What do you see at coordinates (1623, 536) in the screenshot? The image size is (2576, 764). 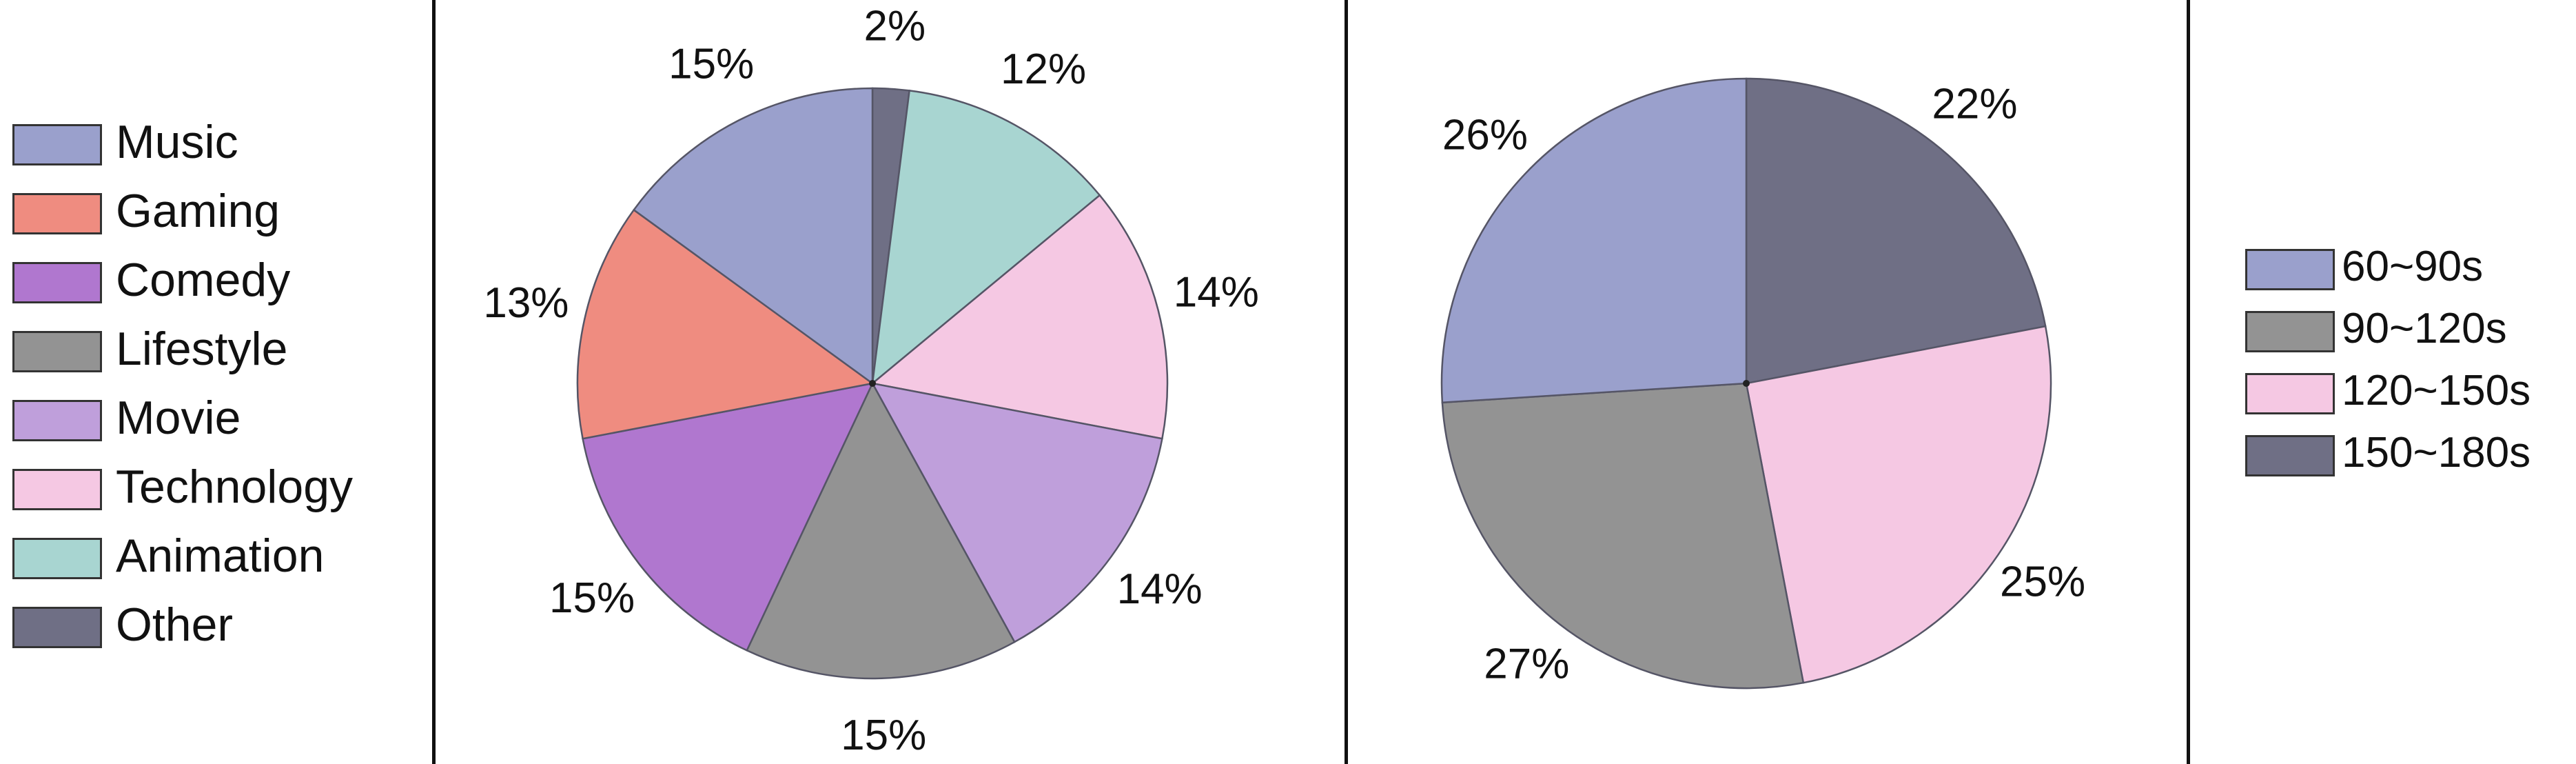 I see `duration-slice-90-120s` at bounding box center [1623, 536].